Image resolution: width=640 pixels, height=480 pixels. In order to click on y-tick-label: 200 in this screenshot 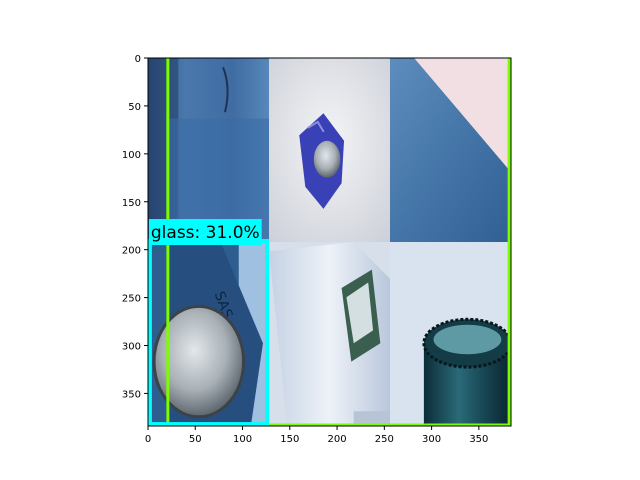, I will do `click(131, 251)`.